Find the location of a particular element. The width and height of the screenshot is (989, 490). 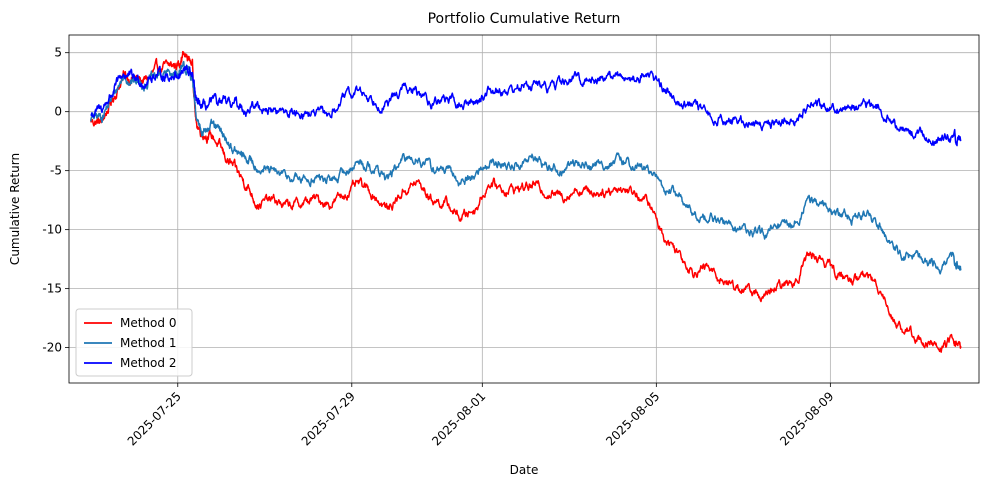

legend: Method 0 Method 1 Method 2 is located at coordinates (134, 342).